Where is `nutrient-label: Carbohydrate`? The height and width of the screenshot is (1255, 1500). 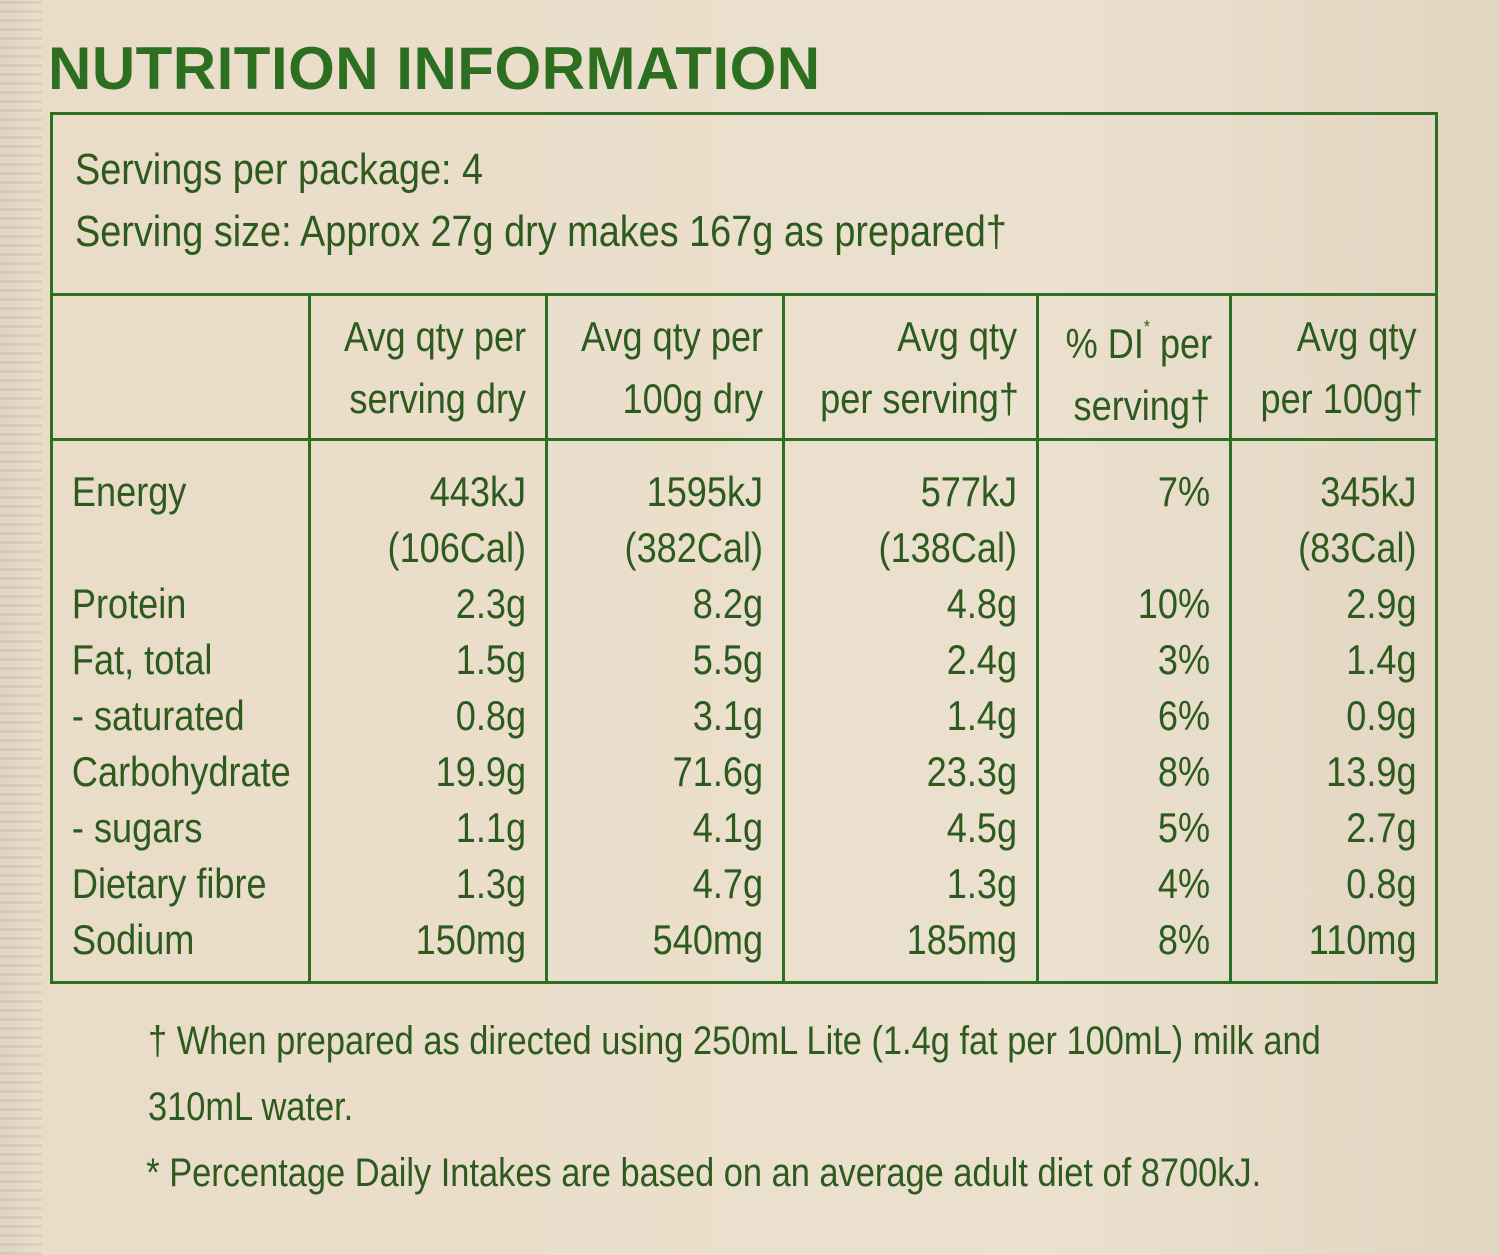
nutrient-label: Carbohydrate is located at coordinates (181, 771).